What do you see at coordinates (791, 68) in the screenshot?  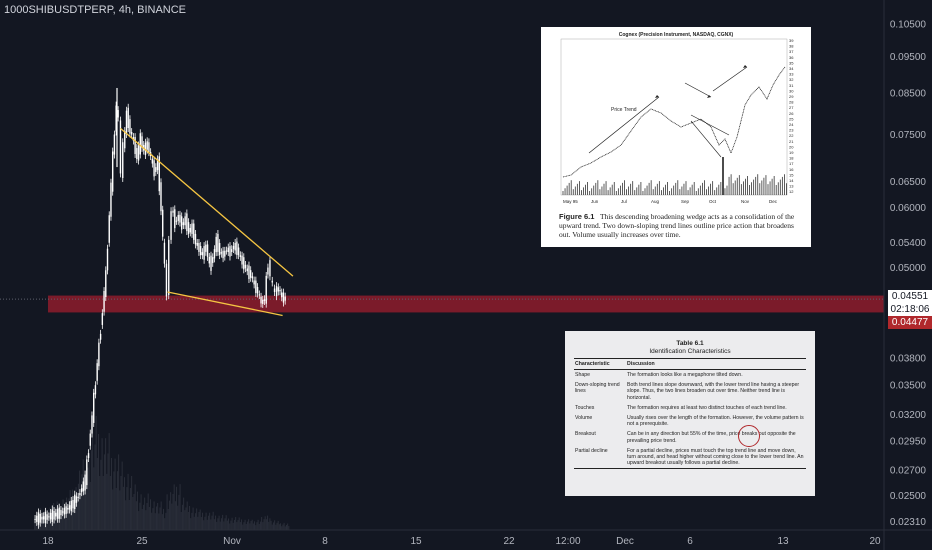 I see `figure-y-label: 34` at bounding box center [791, 68].